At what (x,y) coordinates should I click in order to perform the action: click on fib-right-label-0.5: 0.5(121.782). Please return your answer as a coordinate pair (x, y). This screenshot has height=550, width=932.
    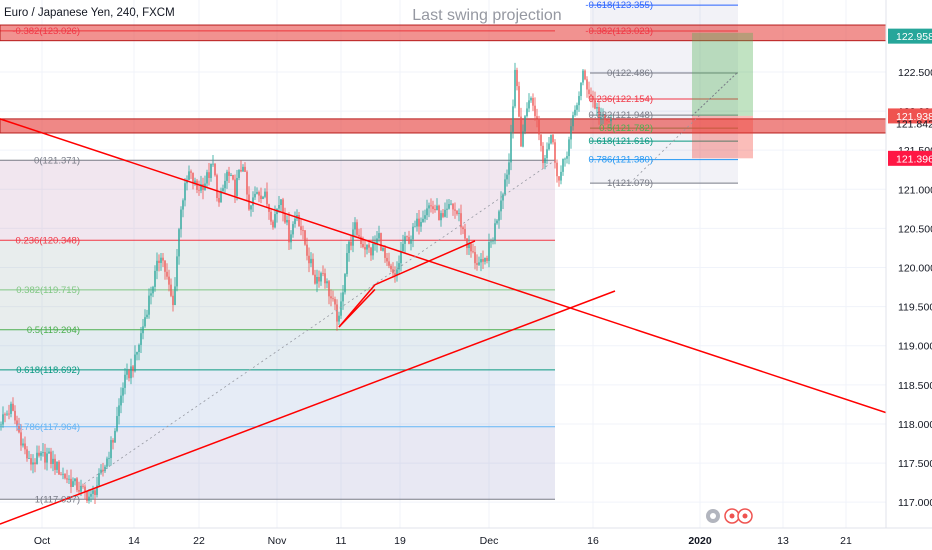
    Looking at the image, I should click on (626, 128).